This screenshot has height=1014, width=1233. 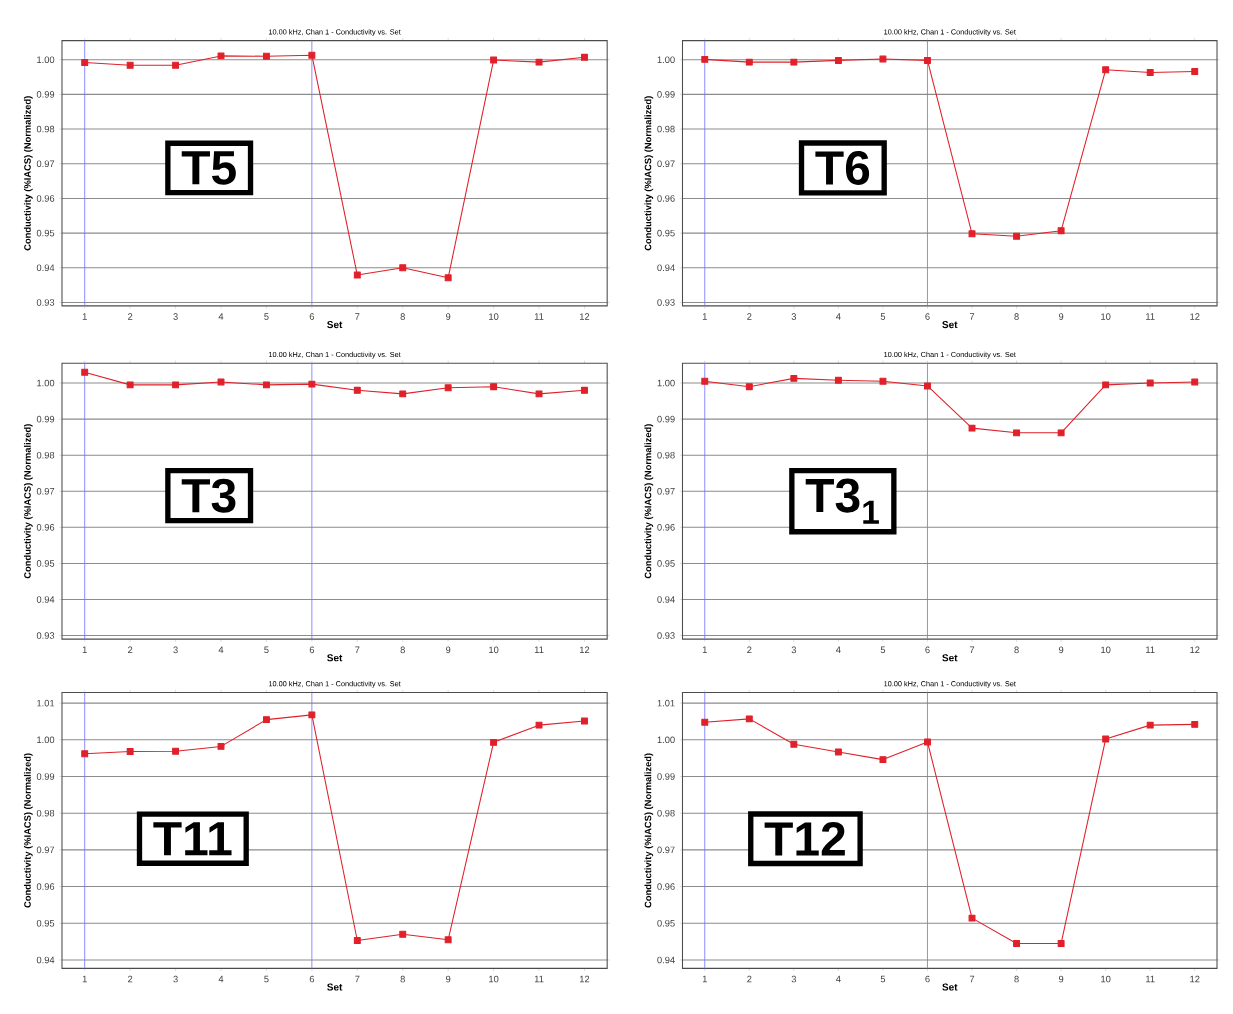 I want to click on annotation: T6, so click(x=842, y=168).